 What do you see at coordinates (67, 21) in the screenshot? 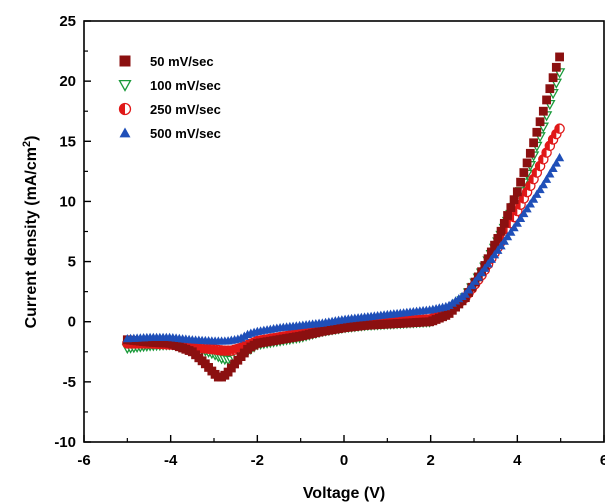
I see `y-tick-label: 25` at bounding box center [67, 21].